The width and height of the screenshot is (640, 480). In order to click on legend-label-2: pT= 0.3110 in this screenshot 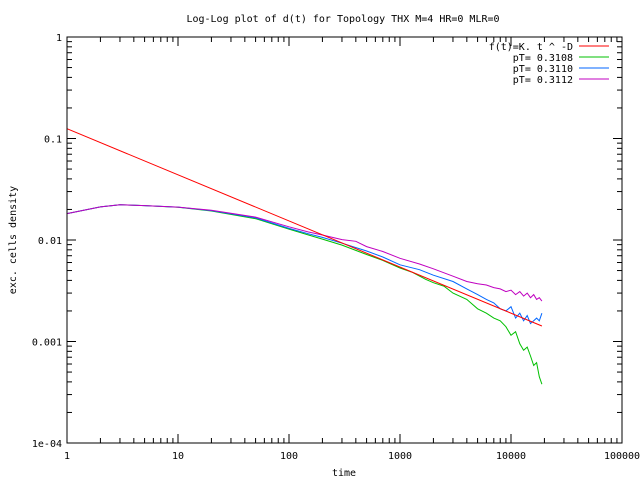, I will do `click(543, 69)`.